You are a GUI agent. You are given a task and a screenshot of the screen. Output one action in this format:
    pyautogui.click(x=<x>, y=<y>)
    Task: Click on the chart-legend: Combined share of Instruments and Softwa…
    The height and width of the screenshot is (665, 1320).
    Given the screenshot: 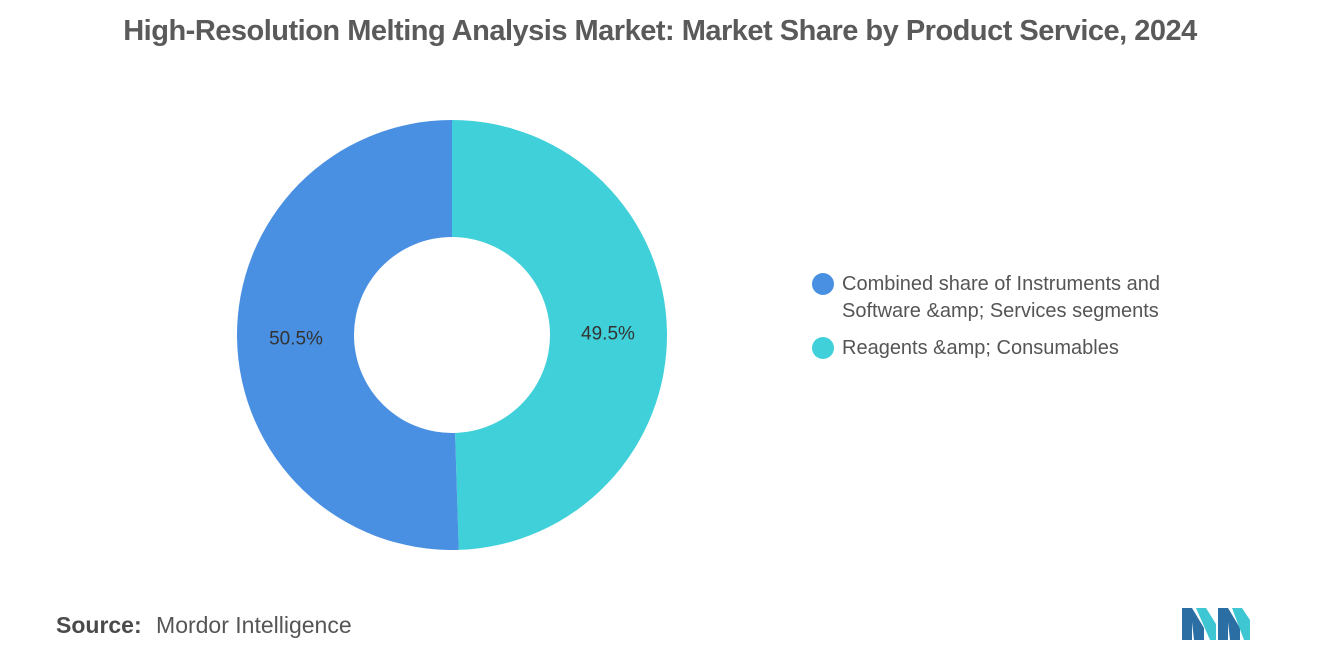 What is the action you would take?
    pyautogui.click(x=1022, y=321)
    